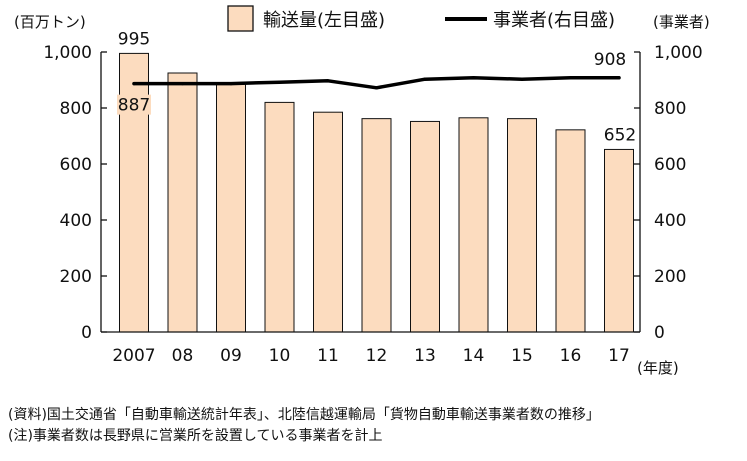  What do you see at coordinates (183, 356) in the screenshot?
I see `x-tick-label: 08` at bounding box center [183, 356].